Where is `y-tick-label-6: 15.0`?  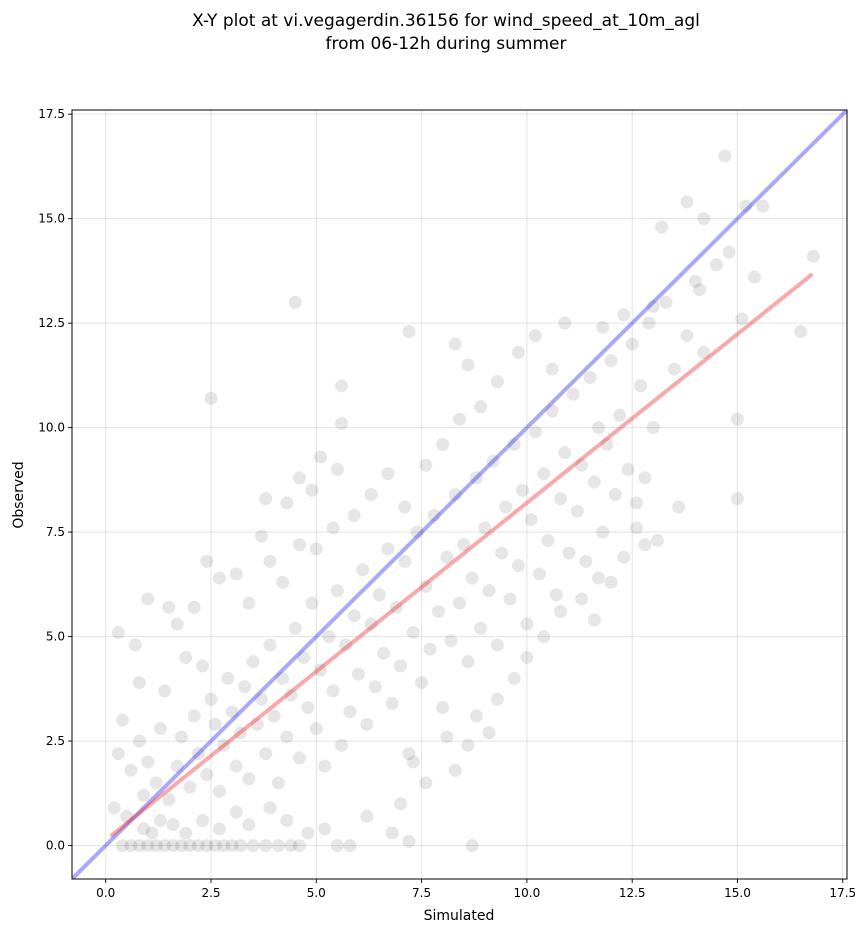 y-tick-label-6: 15.0 is located at coordinates (51, 219).